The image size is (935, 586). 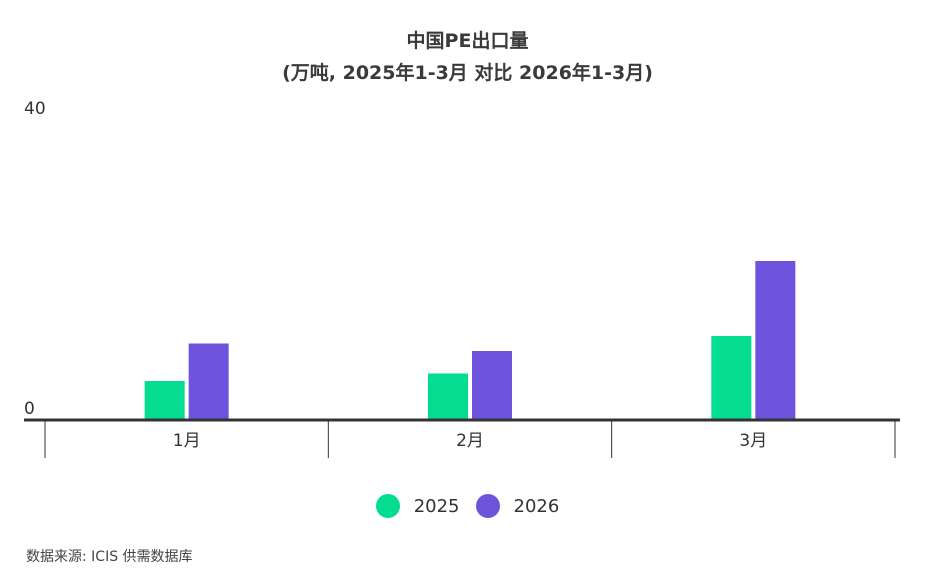 I want to click on bar-2026-3月, so click(x=775, y=340).